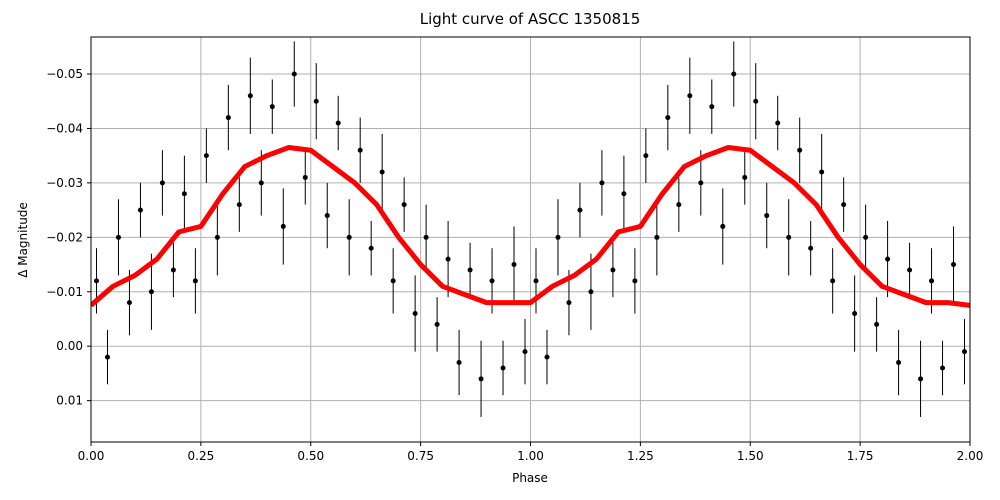  What do you see at coordinates (530, 19) in the screenshot?
I see `chart-title: Light curve of ASCC 1350815` at bounding box center [530, 19].